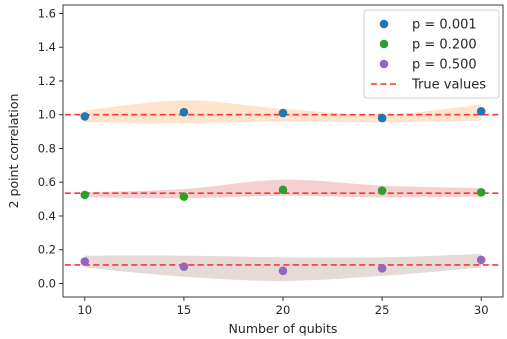 The image size is (507, 339). I want to click on x-axis-ticks: 10 15 20 25 30, so click(283, 307).